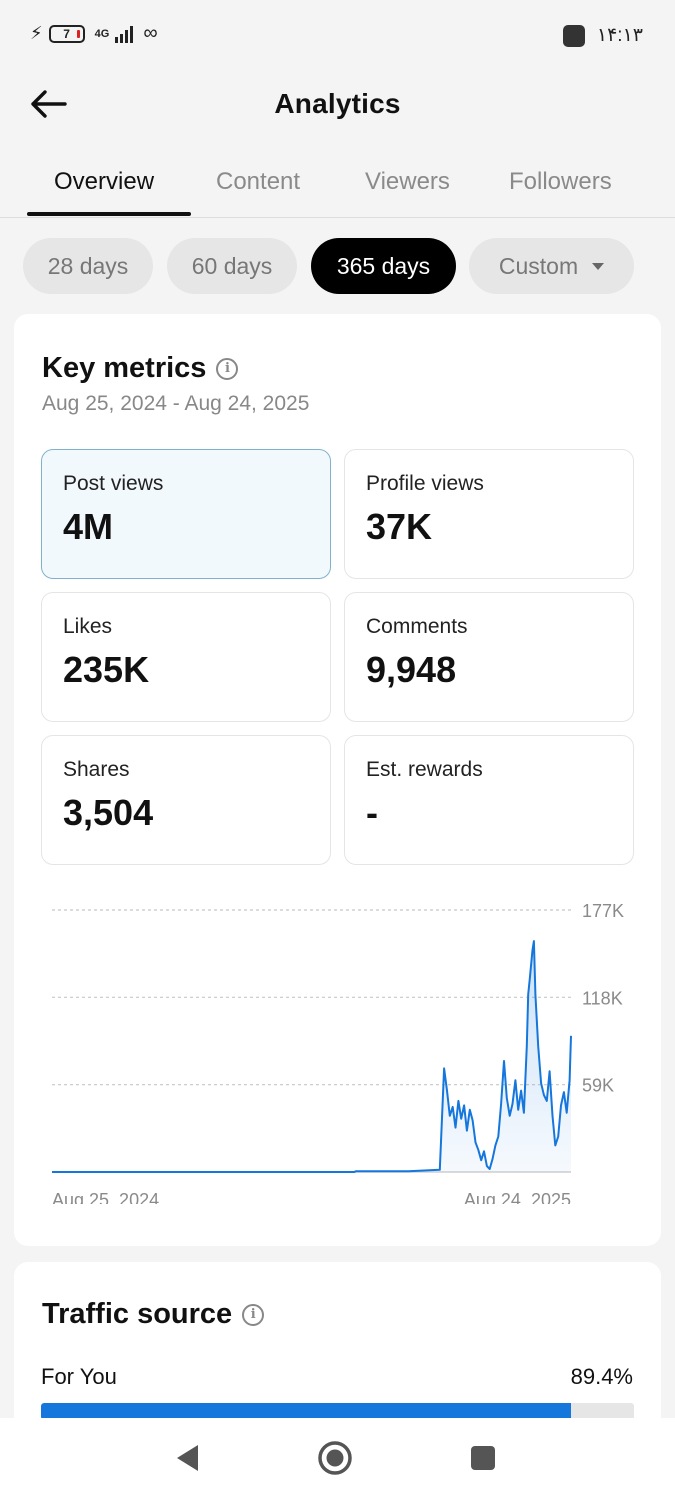  I want to click on system-nav-bar, so click(337, 1459).